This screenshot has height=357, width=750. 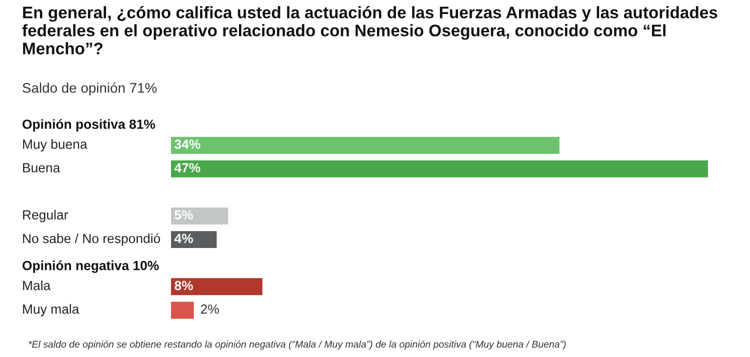 I want to click on y-tick-label: Muy mala, so click(x=51, y=310).